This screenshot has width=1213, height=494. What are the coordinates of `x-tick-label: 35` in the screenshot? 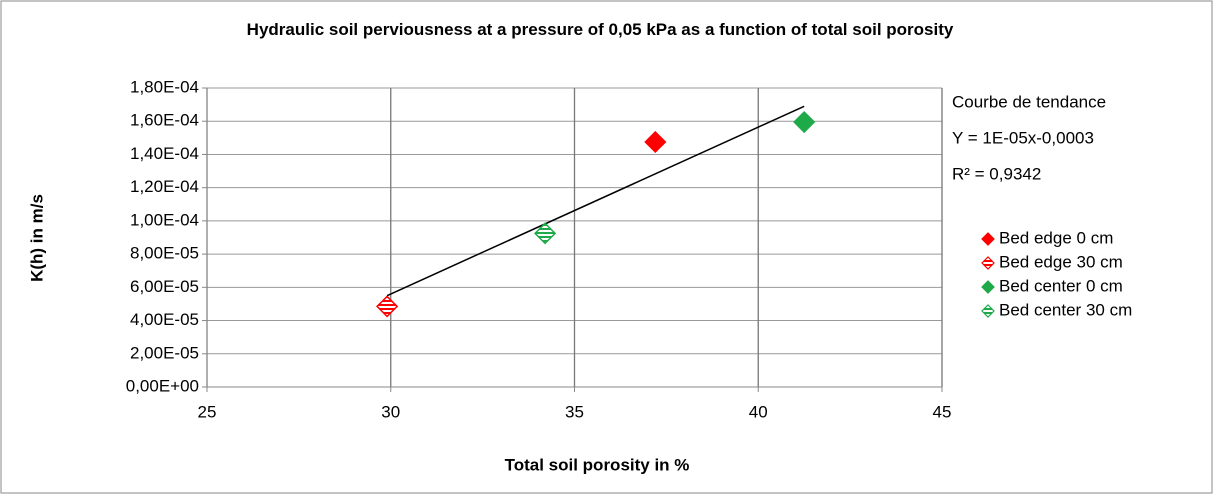 It's located at (574, 411).